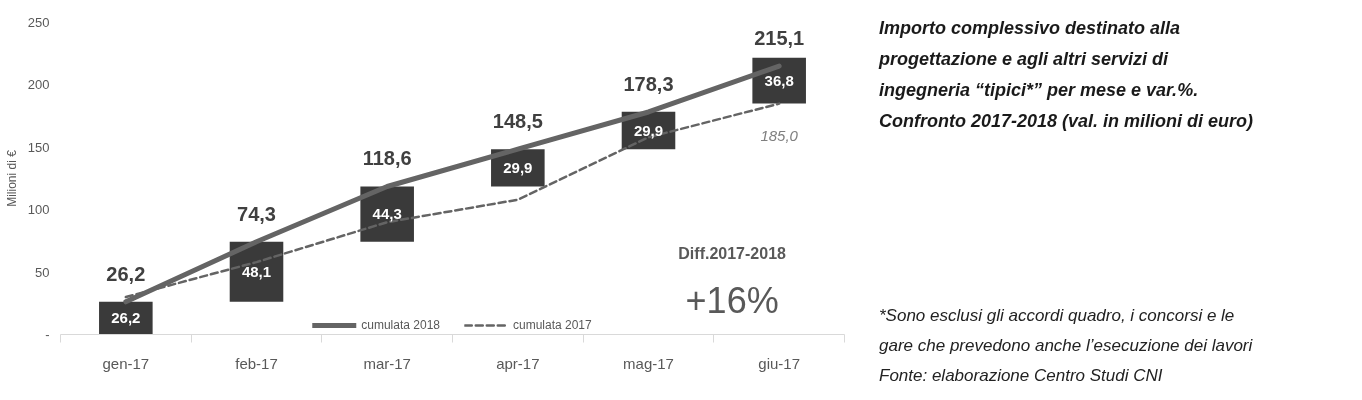 Image resolution: width=1362 pixels, height=400 pixels. What do you see at coordinates (47, 334) in the screenshot?
I see `y-tick-label: -` at bounding box center [47, 334].